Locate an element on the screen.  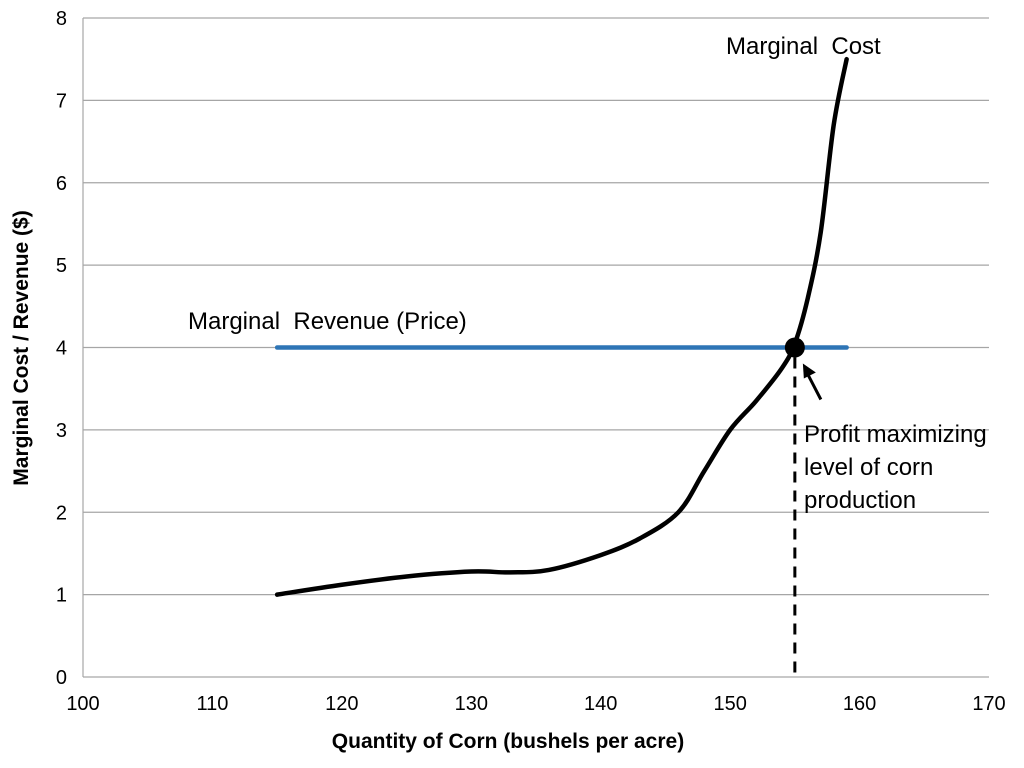
y-tick-label: 8 is located at coordinates (61, 19).